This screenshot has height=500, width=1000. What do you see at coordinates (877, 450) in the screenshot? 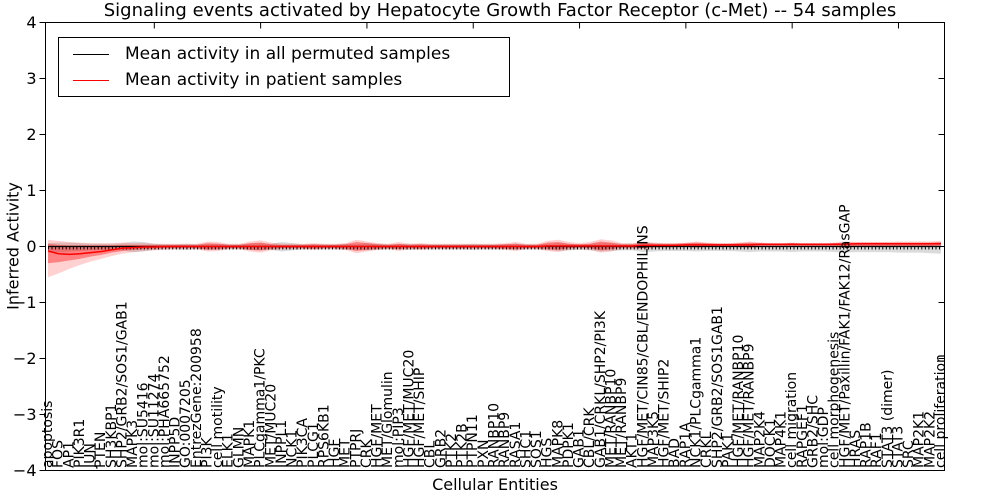
I see `x-tick-label: RAF1` at bounding box center [877, 450].